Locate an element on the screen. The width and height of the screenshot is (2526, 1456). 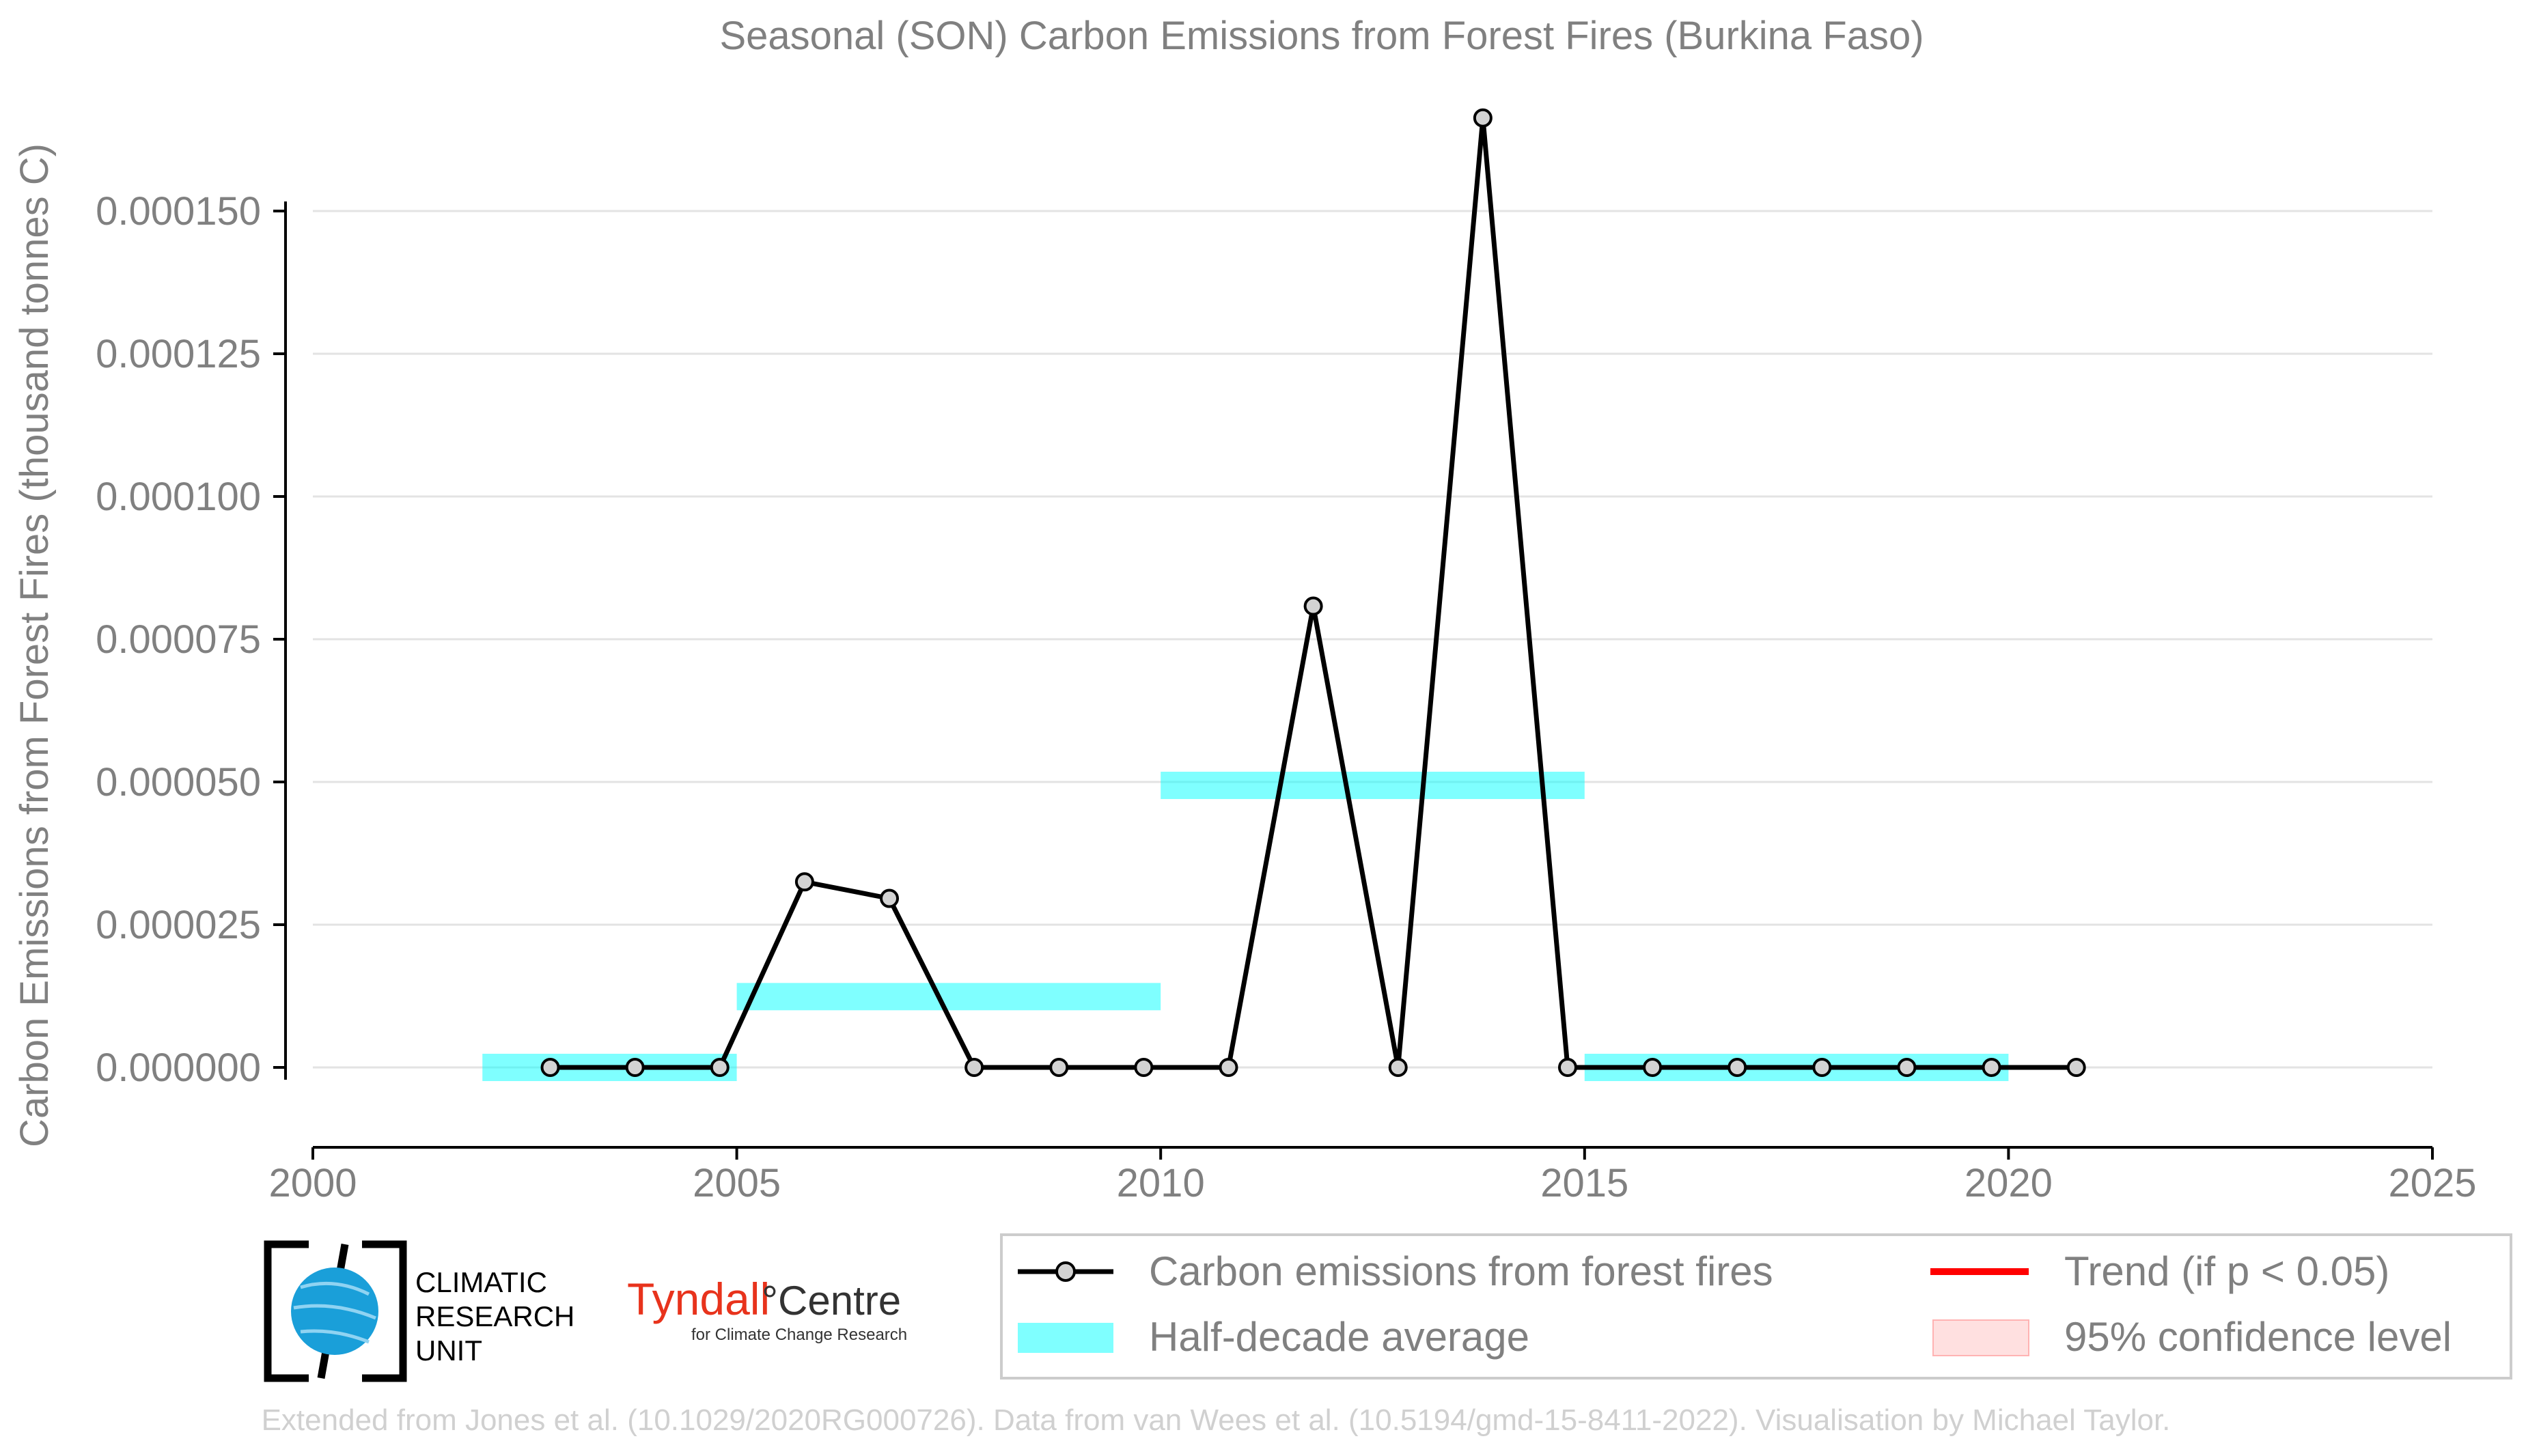
y-tick-label: 0.000075 is located at coordinates (178, 639).